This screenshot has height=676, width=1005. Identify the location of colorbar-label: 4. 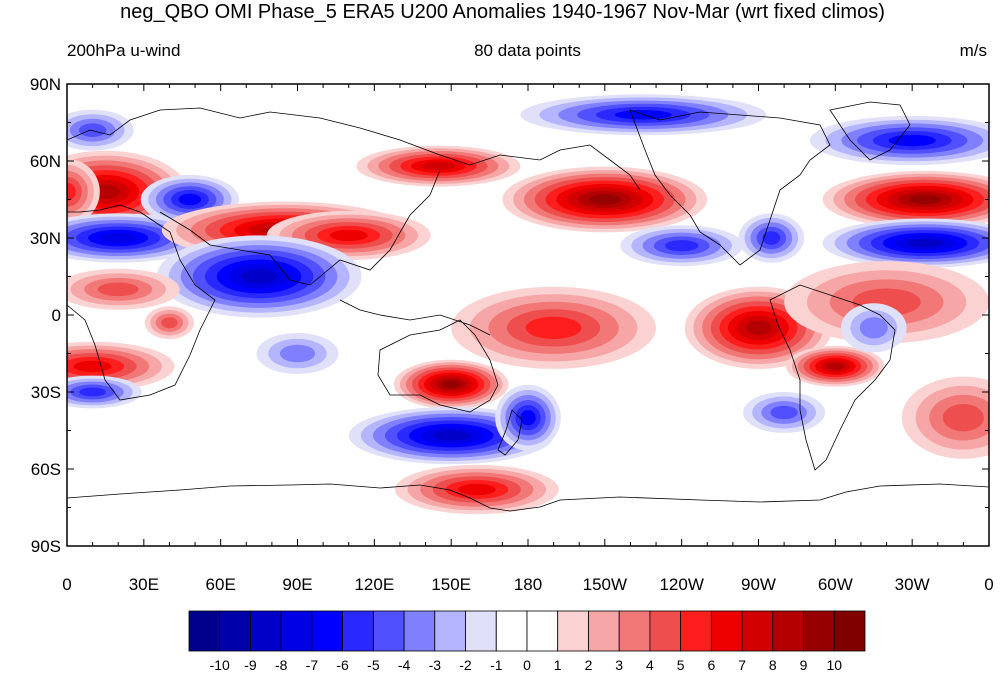
(650, 665).